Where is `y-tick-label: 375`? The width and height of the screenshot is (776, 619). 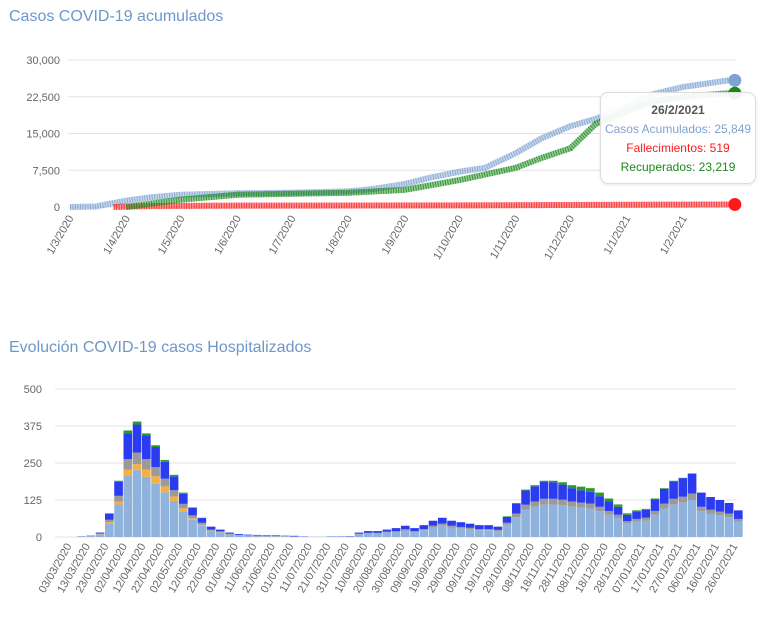
y-tick-label: 375 is located at coordinates (33, 427).